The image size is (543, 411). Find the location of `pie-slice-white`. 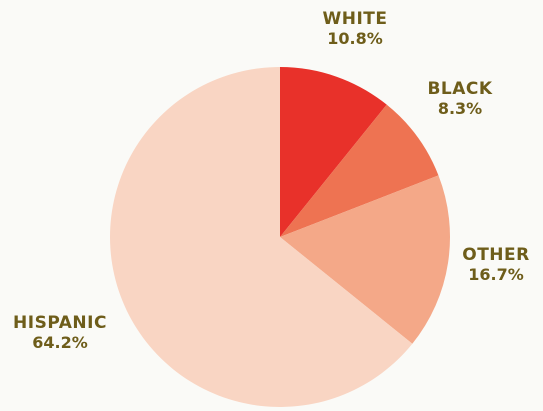

pie-slice-white is located at coordinates (333, 152).